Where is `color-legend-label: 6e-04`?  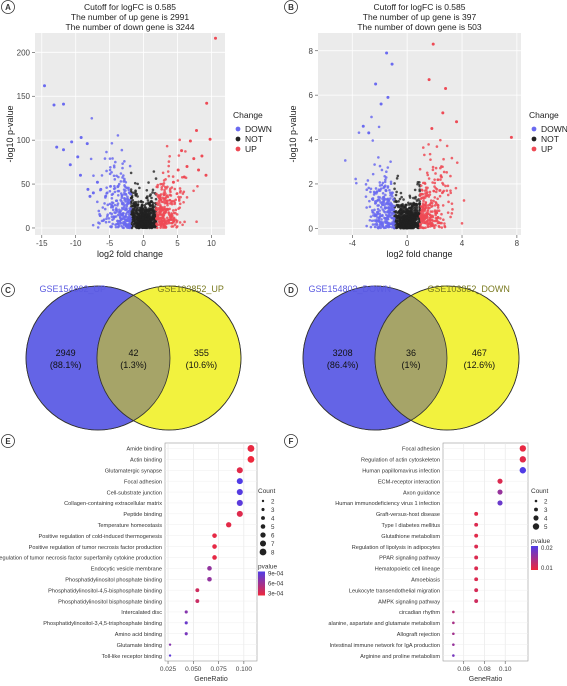
color-legend-label: 6e-04 is located at coordinates (276, 585).